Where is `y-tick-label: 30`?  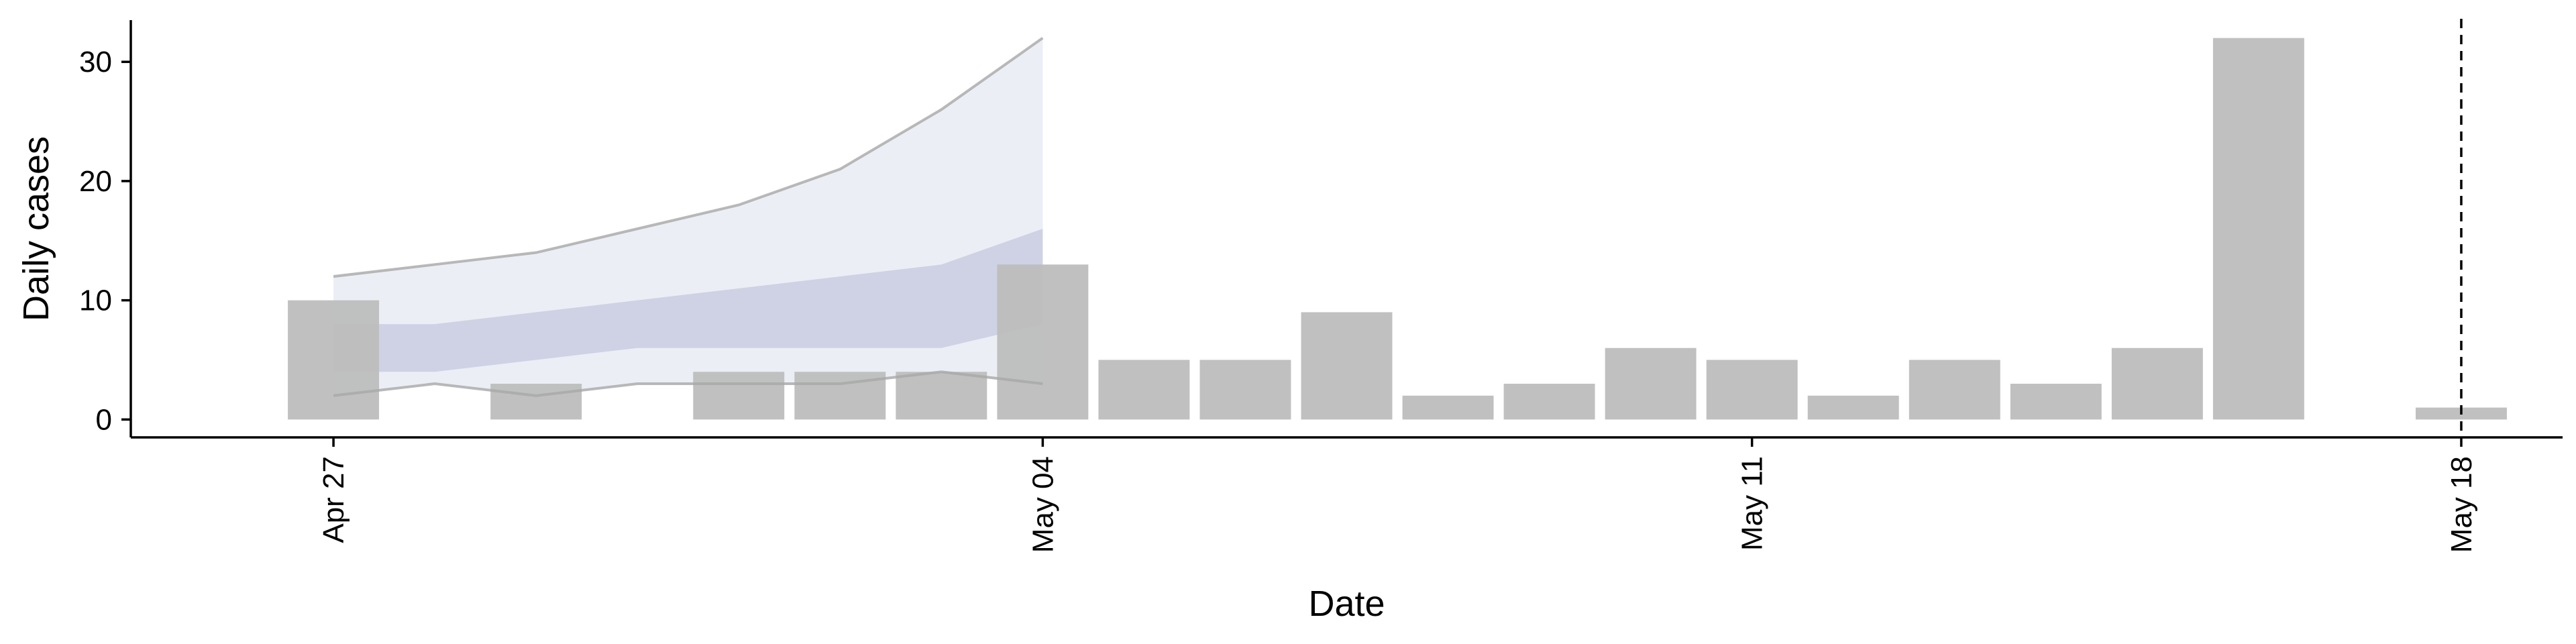
y-tick-label: 30 is located at coordinates (95, 62).